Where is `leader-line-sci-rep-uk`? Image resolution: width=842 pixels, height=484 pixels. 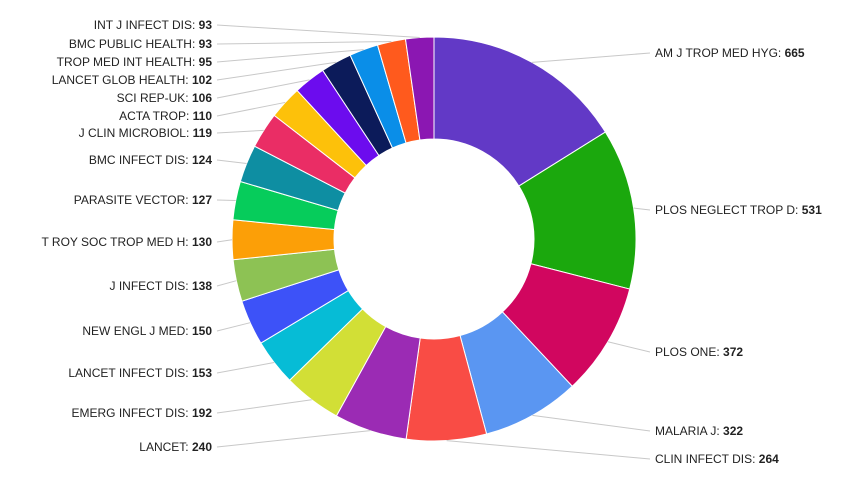 leader-line-sci-rep-uk is located at coordinates (263, 89).